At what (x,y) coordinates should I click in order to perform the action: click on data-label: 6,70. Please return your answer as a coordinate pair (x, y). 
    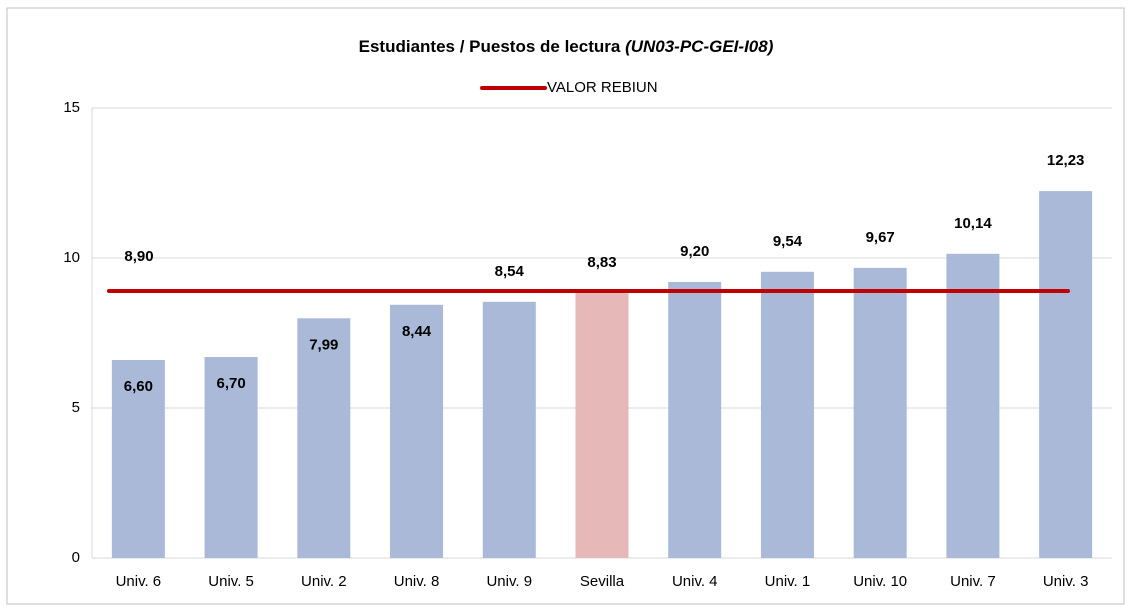
    Looking at the image, I should click on (230, 383).